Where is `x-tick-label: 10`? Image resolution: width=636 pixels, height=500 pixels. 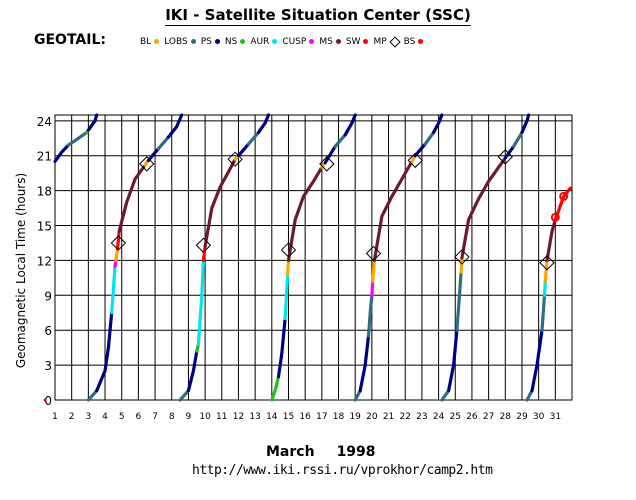 x-tick-label: 10 is located at coordinates (205, 417).